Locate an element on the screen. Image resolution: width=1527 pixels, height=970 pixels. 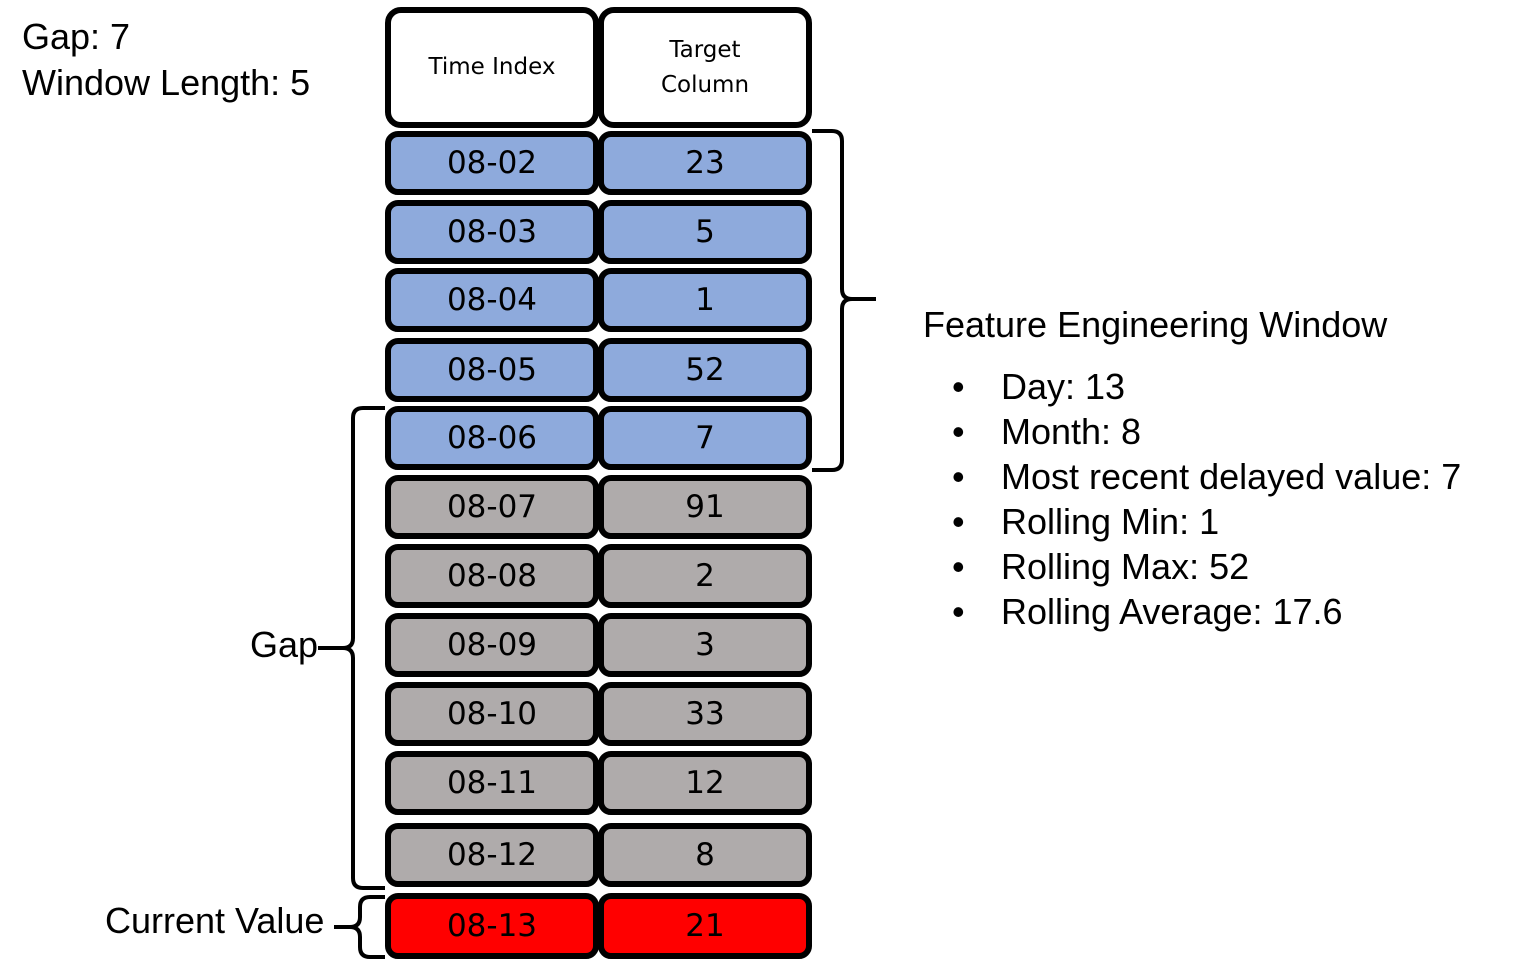
feature-item: • Most recent delayed value: 7 is located at coordinates (1206, 476).